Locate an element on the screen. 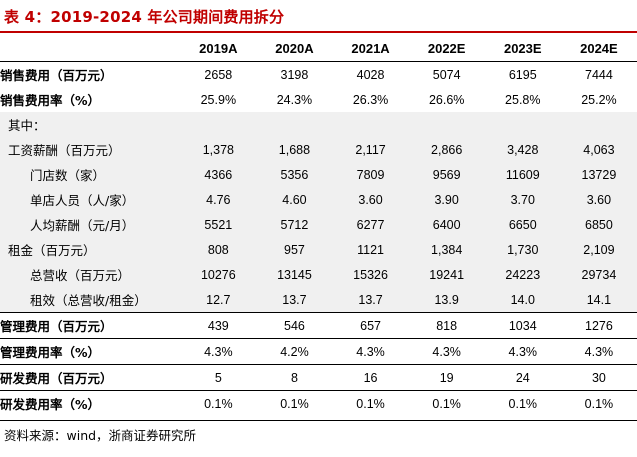  cell: 13.7 is located at coordinates (294, 300).